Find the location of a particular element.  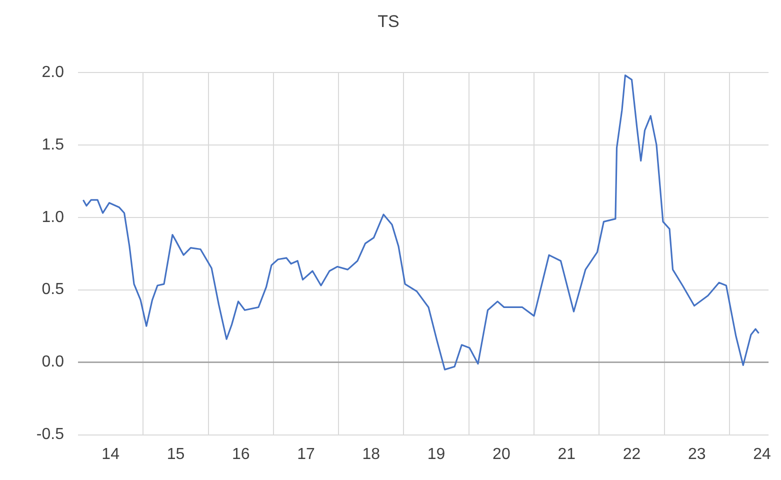

y-tick-label: 0.5 is located at coordinates (53, 289).